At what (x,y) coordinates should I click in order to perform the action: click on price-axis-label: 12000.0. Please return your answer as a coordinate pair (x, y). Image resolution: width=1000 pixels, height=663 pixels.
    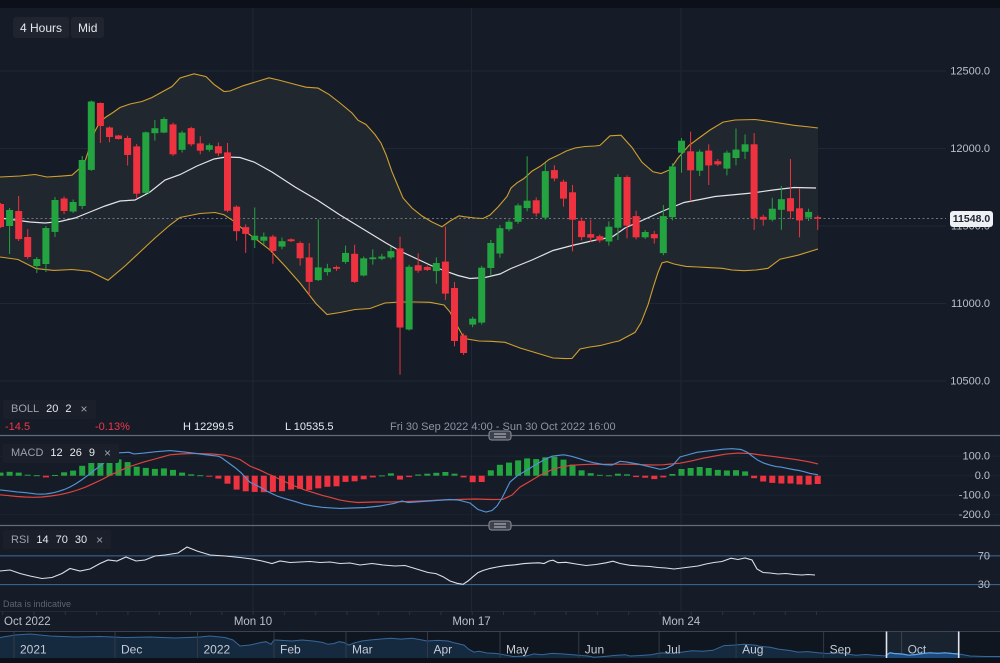
    Looking at the image, I should click on (970, 149).